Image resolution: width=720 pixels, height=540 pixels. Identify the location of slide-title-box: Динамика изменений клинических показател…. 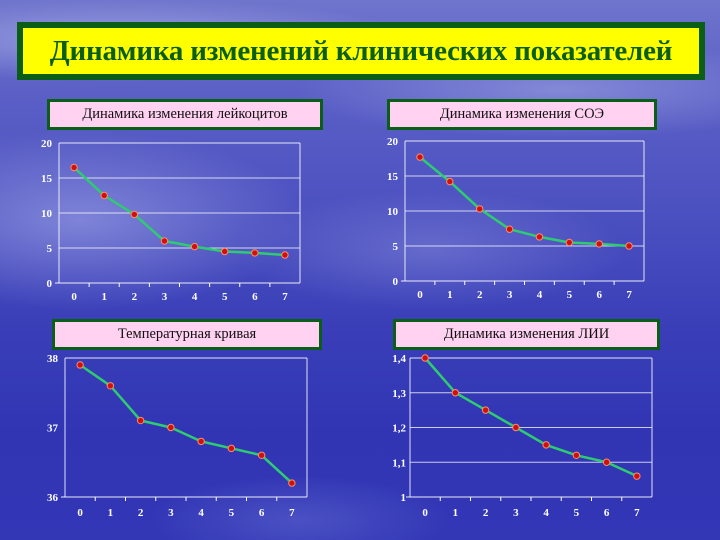
(361, 51).